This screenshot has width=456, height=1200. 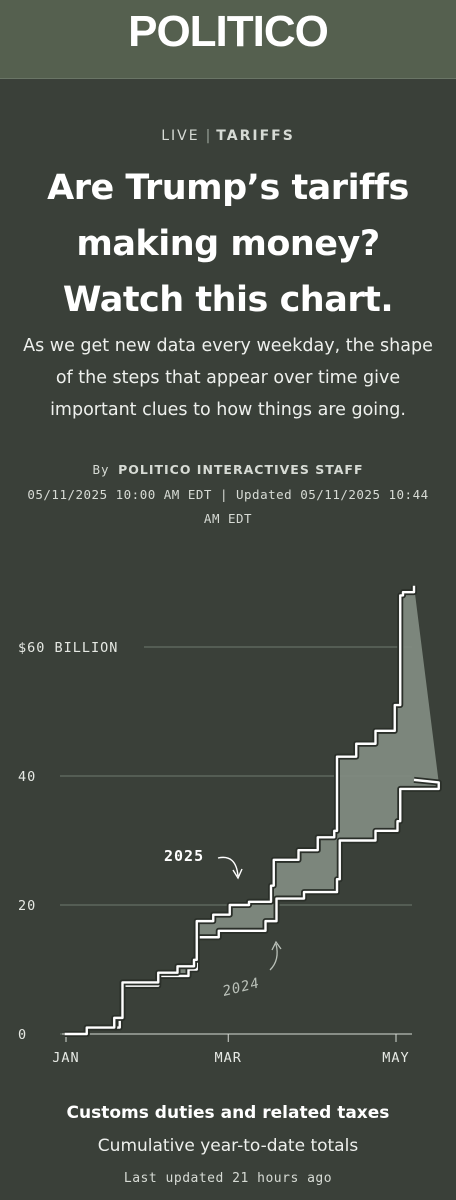 I want to click on byline-author: POLITICO INTERACTIVES STAFF, so click(x=241, y=469).